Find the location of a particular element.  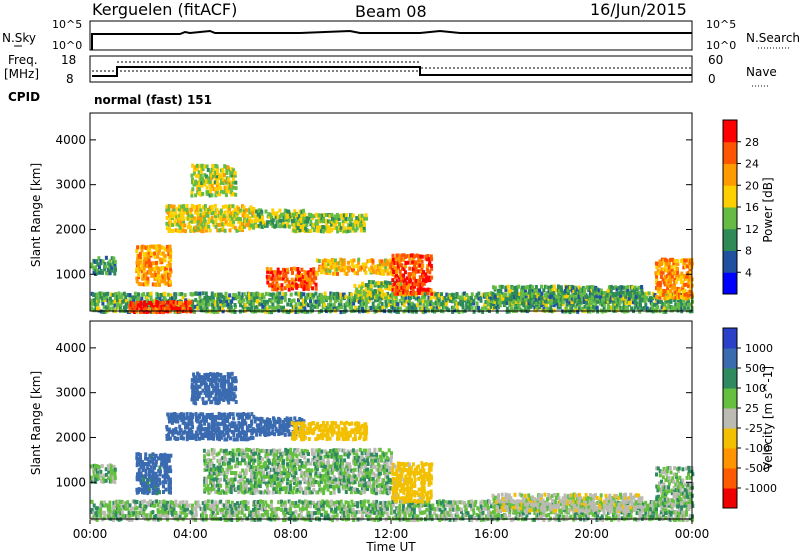

power-colorbar-label: Power [dB] is located at coordinates (768, 209).